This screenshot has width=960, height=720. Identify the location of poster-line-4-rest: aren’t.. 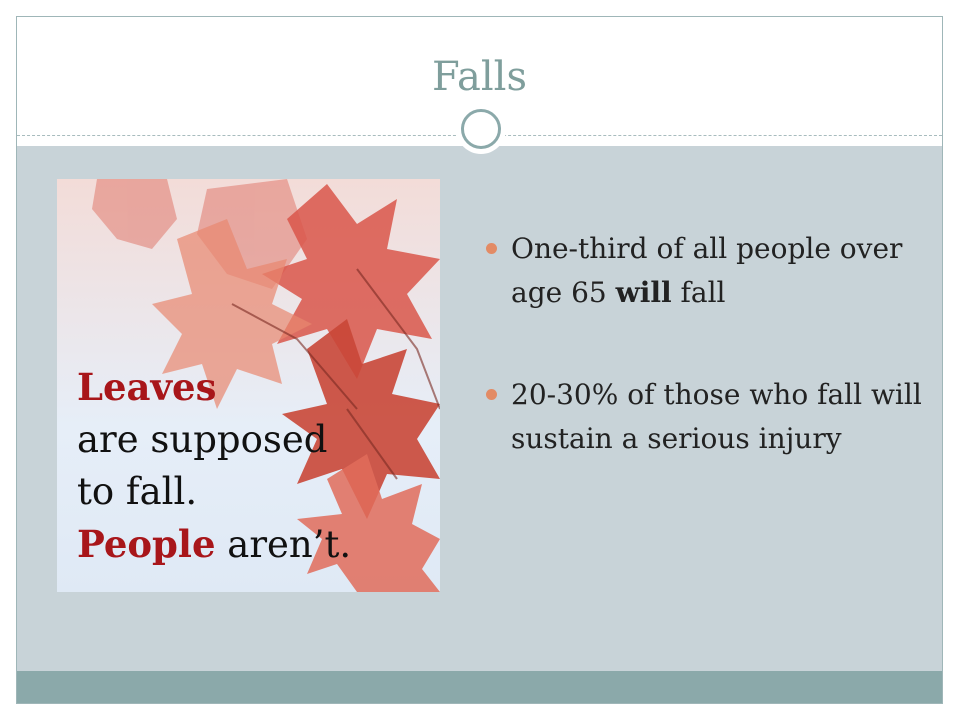
(283, 544).